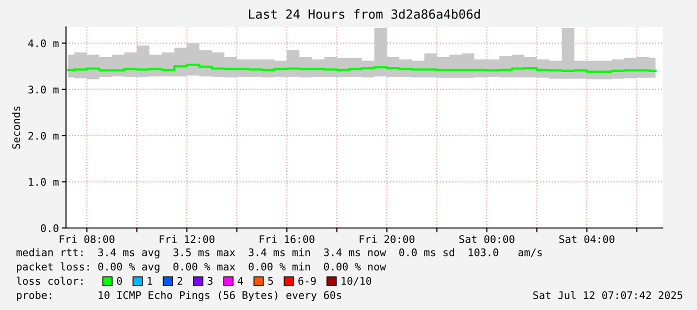 Image resolution: width=697 pixels, height=310 pixels. I want to click on legend-label: 4, so click(241, 281).